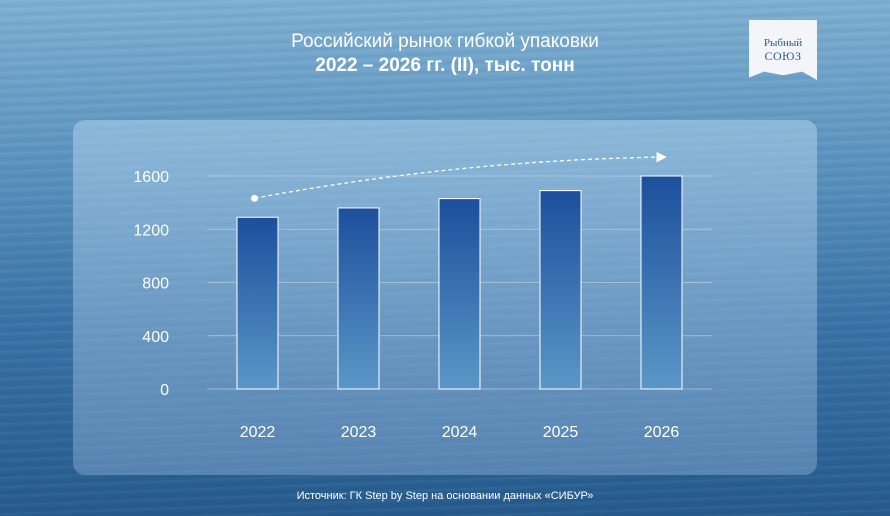  Describe the element at coordinates (254, 198) in the screenshot. I see `trend-start-dot` at that location.